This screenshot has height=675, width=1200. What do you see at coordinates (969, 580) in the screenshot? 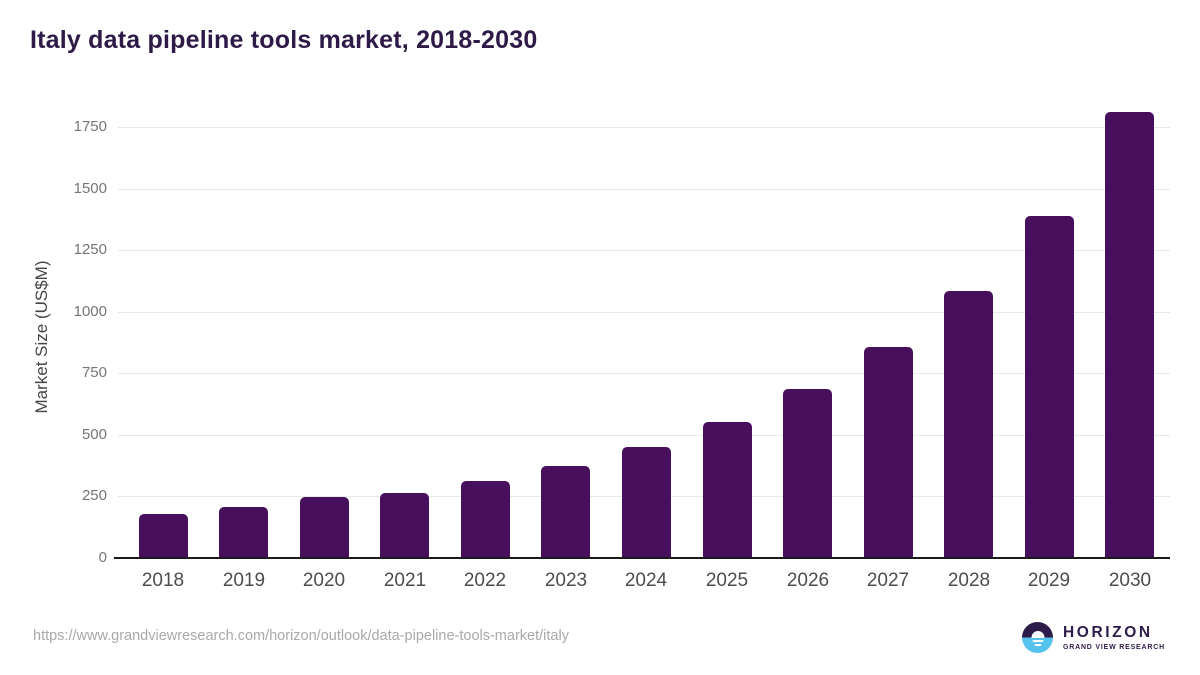
I see `x-tick-label: 2028` at bounding box center [969, 580].